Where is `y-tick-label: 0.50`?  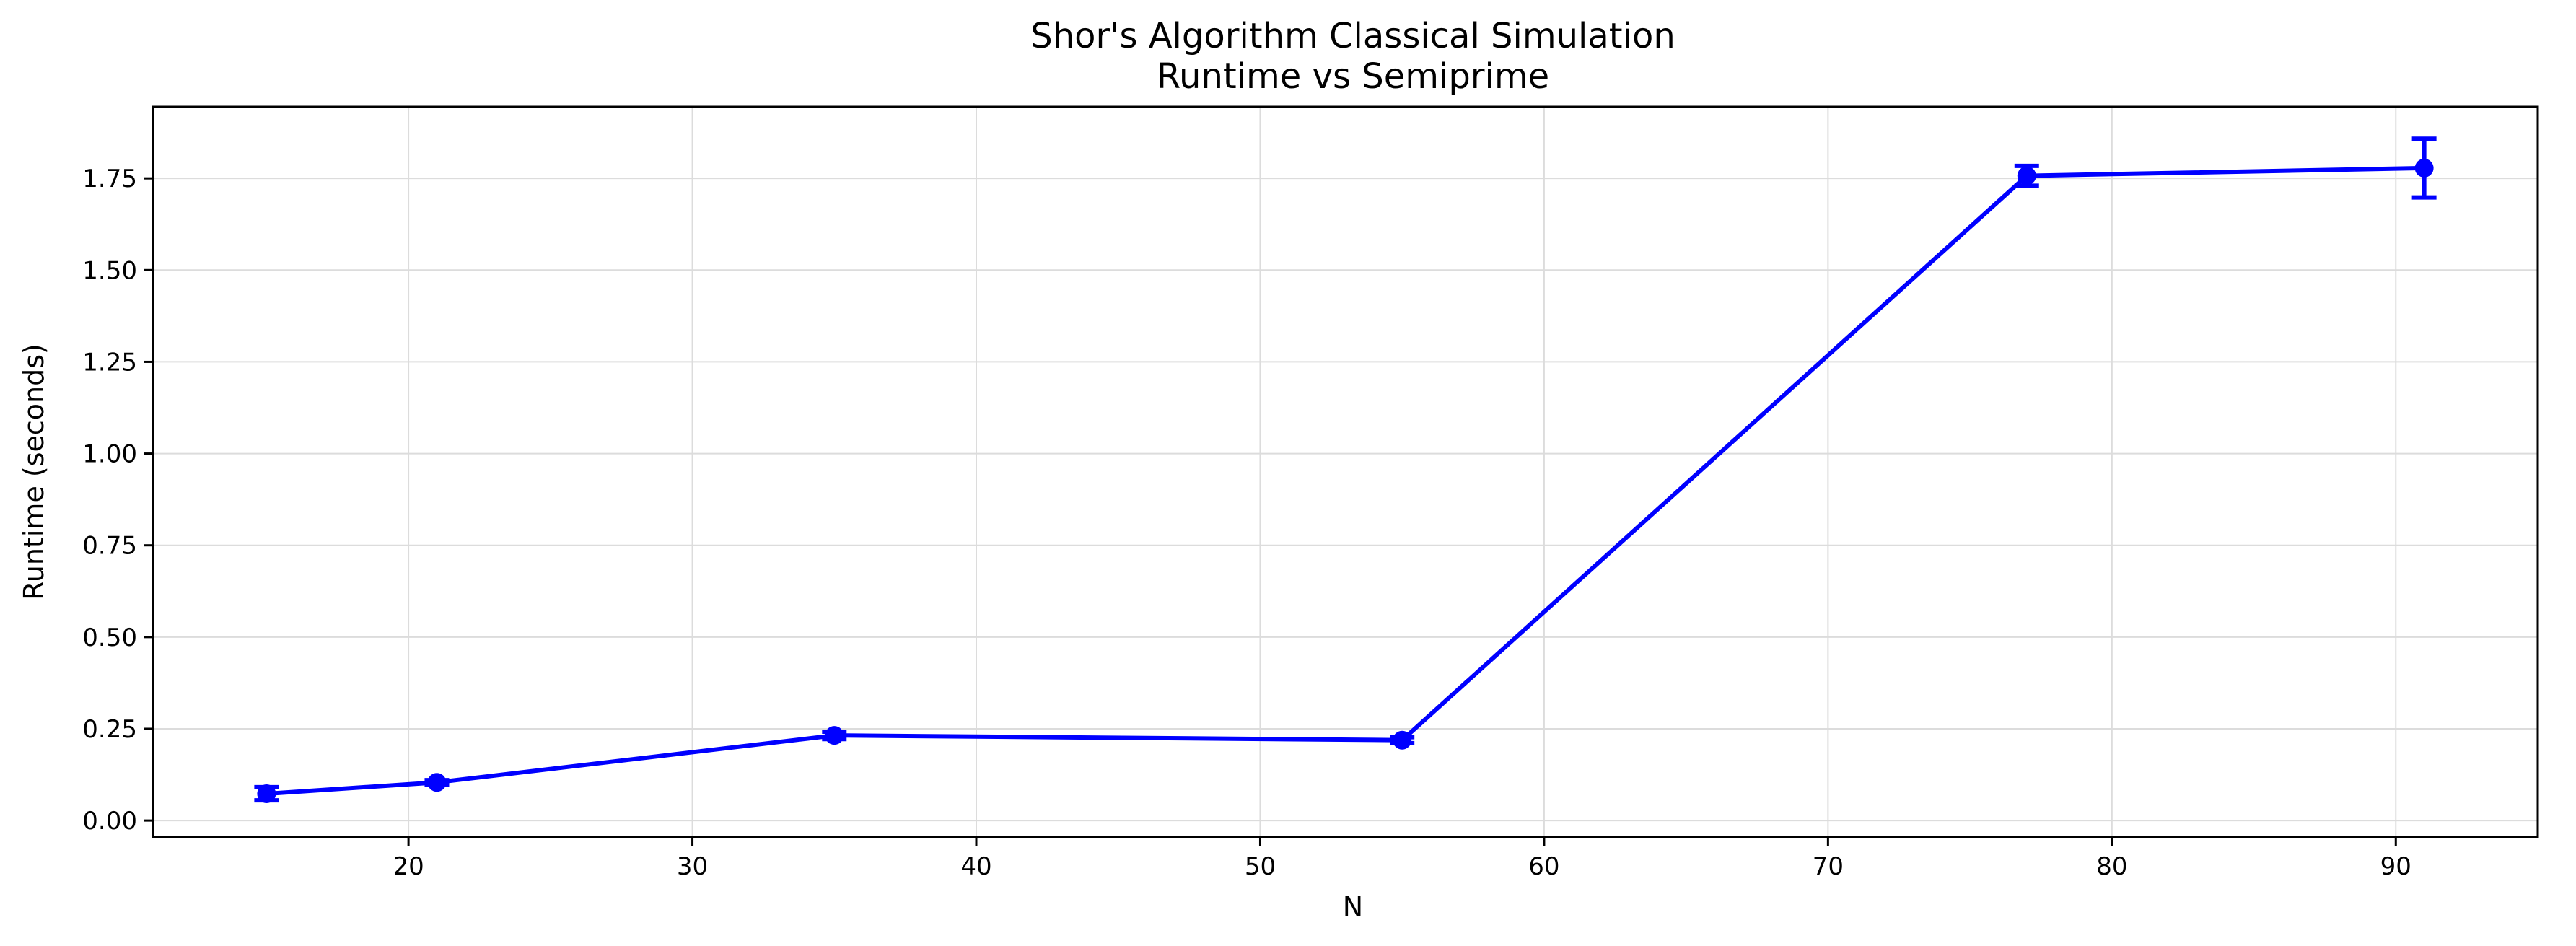 y-tick-label: 0.50 is located at coordinates (109, 637).